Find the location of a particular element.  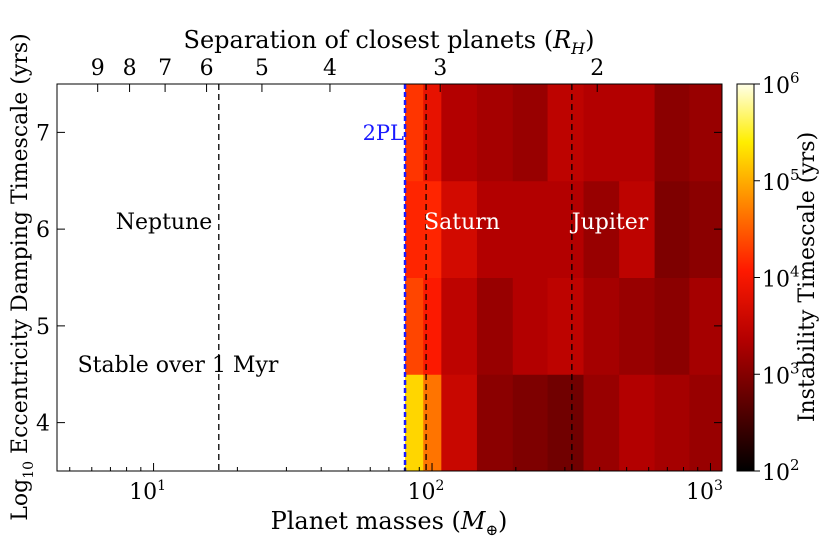

colorbar-label: Instability Timescale (yrs) is located at coordinates (807, 277).